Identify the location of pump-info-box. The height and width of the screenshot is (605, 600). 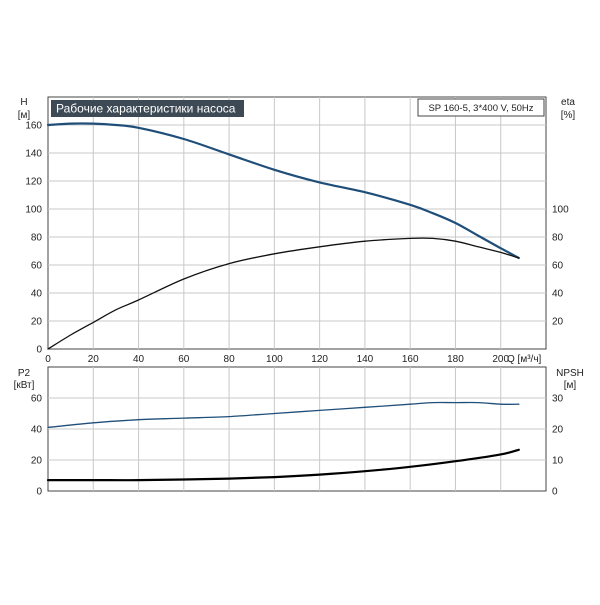
(481, 107).